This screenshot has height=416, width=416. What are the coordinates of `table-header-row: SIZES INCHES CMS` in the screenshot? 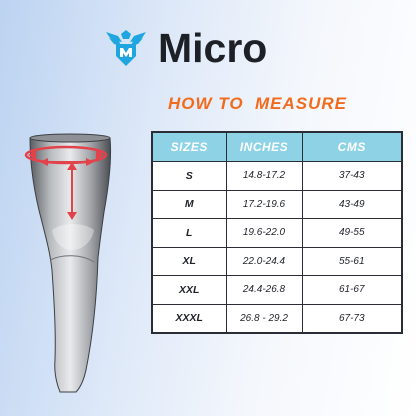 It's located at (277, 146).